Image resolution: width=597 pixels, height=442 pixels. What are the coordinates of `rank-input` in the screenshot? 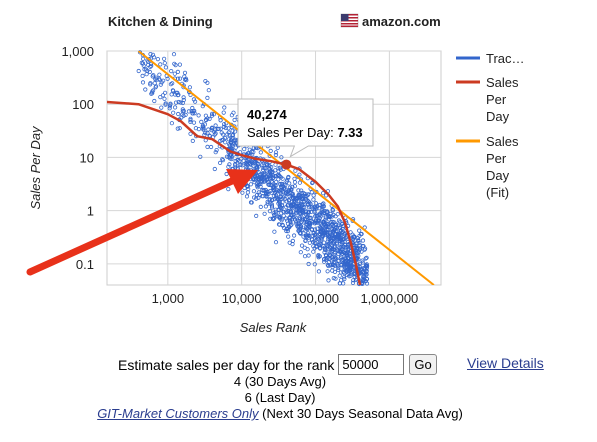 It's located at (371, 364).